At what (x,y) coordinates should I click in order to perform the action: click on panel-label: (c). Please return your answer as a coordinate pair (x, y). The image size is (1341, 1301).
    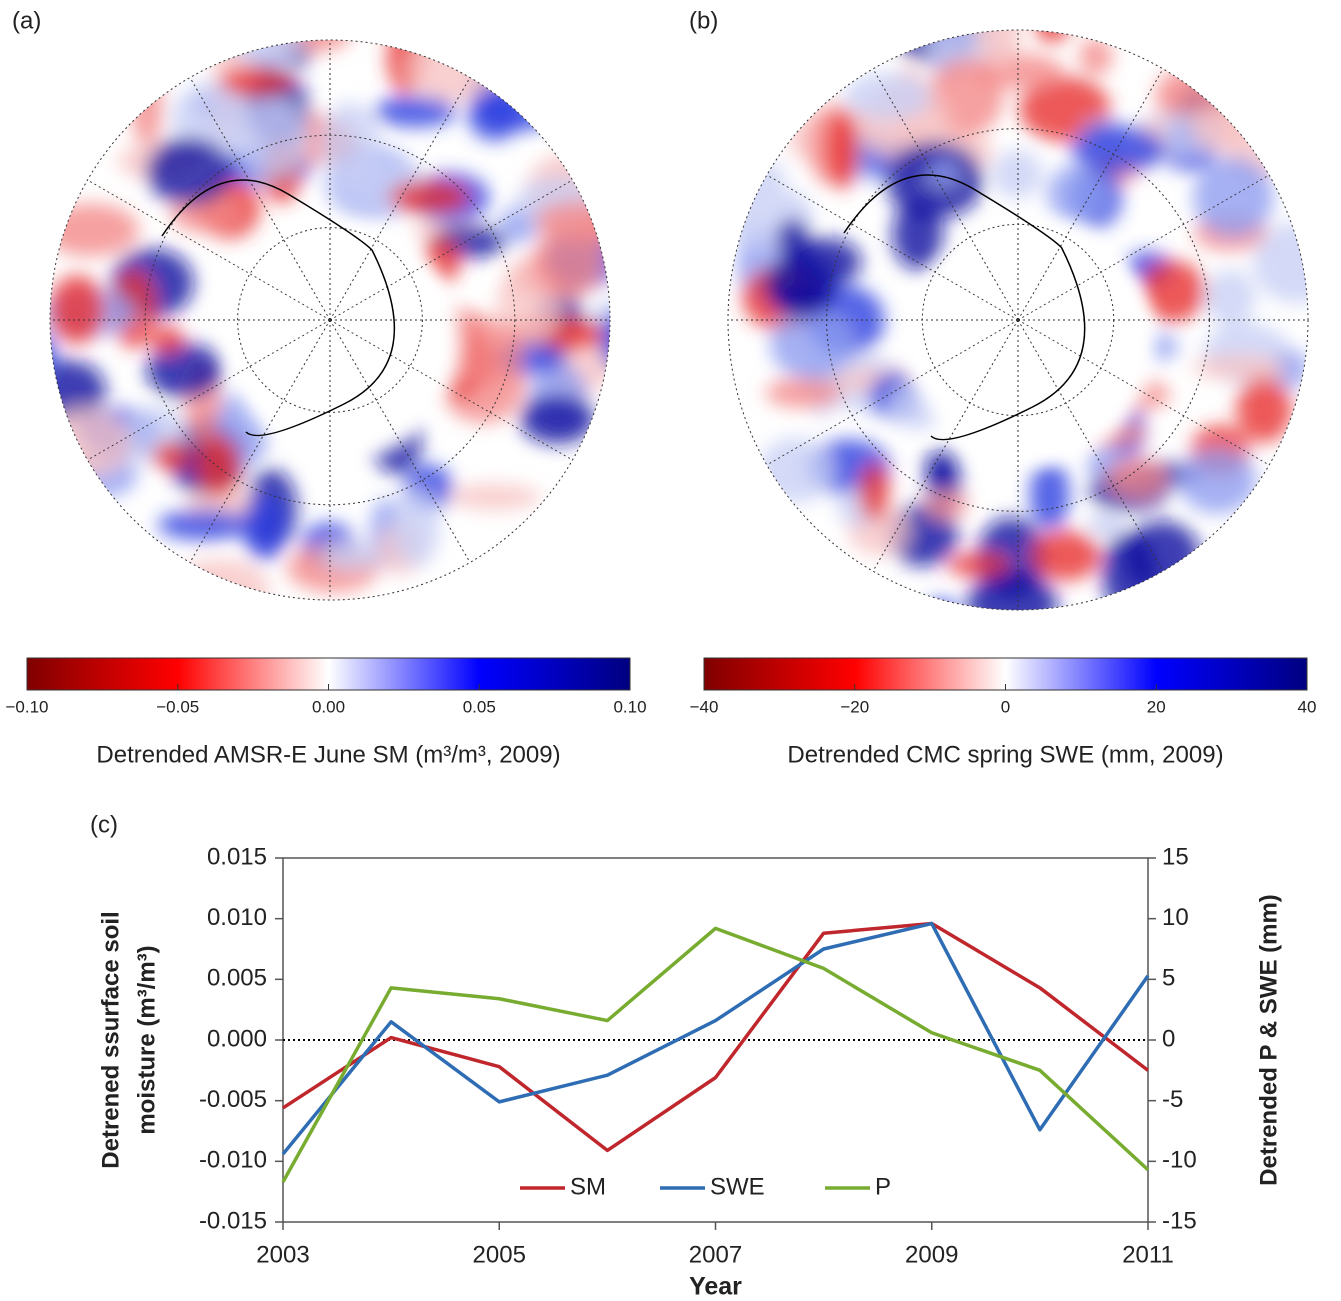
    Looking at the image, I should click on (104, 824).